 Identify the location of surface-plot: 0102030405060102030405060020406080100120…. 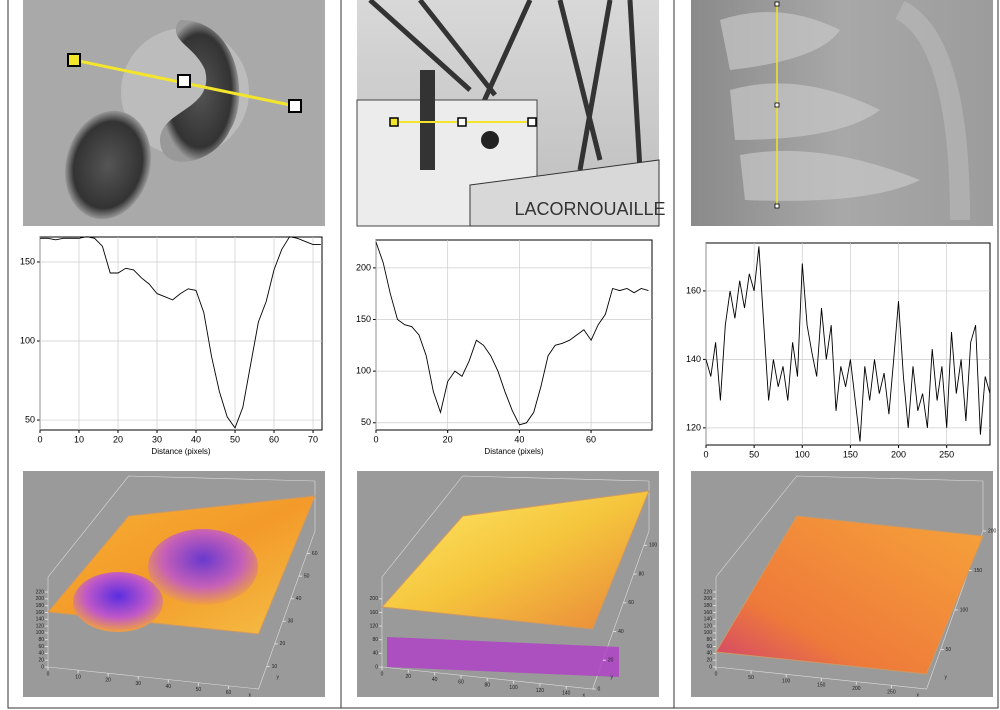
(174, 584).